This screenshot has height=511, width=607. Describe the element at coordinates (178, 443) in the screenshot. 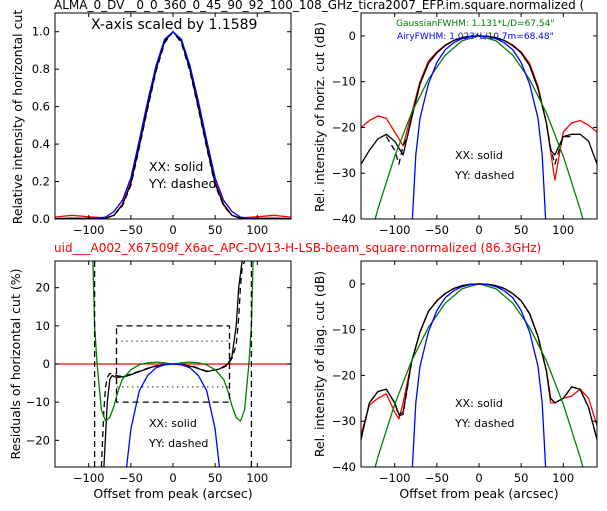

I see `panel-bottom-left-yy-note: YY: dashed` at that location.